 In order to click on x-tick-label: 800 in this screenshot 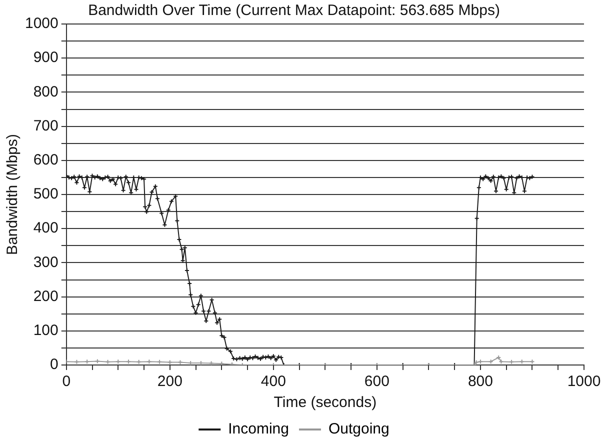, I will do `click(480, 381)`.